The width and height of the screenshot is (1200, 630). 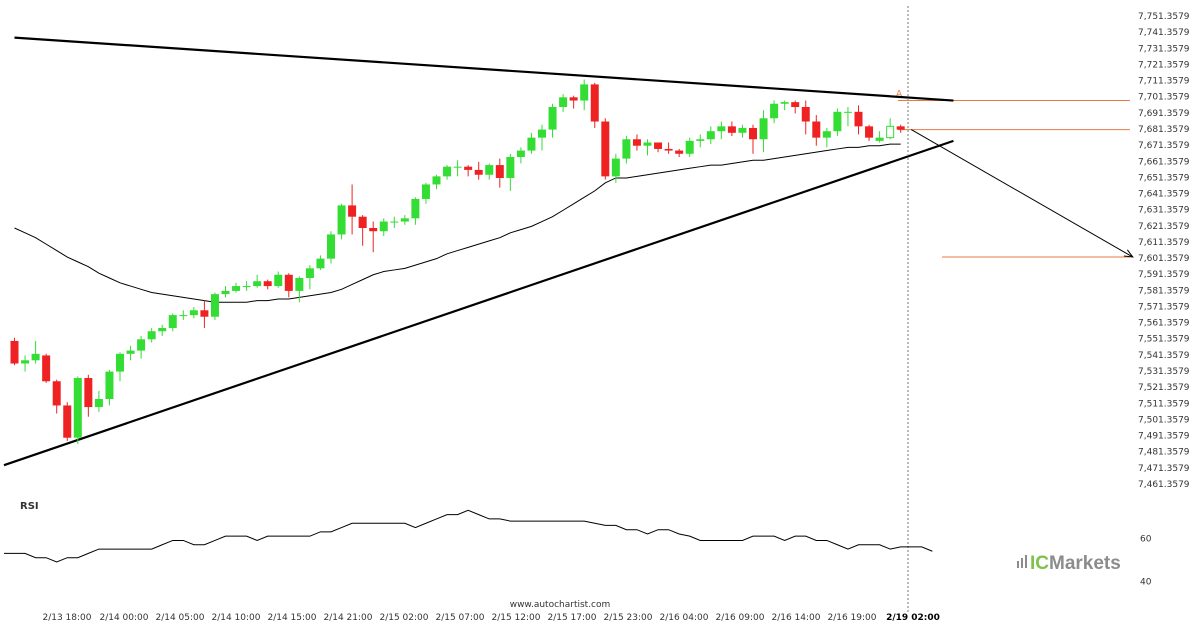 What do you see at coordinates (484, 69) in the screenshot?
I see `resistance-trendline` at bounding box center [484, 69].